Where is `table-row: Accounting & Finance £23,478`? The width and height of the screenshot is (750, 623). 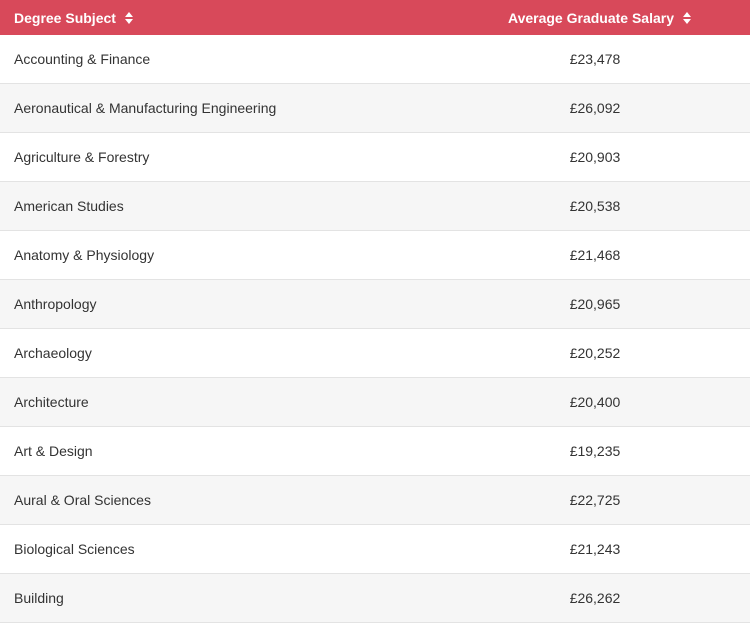 table-row: Accounting & Finance £23,478 is located at coordinates (375, 59).